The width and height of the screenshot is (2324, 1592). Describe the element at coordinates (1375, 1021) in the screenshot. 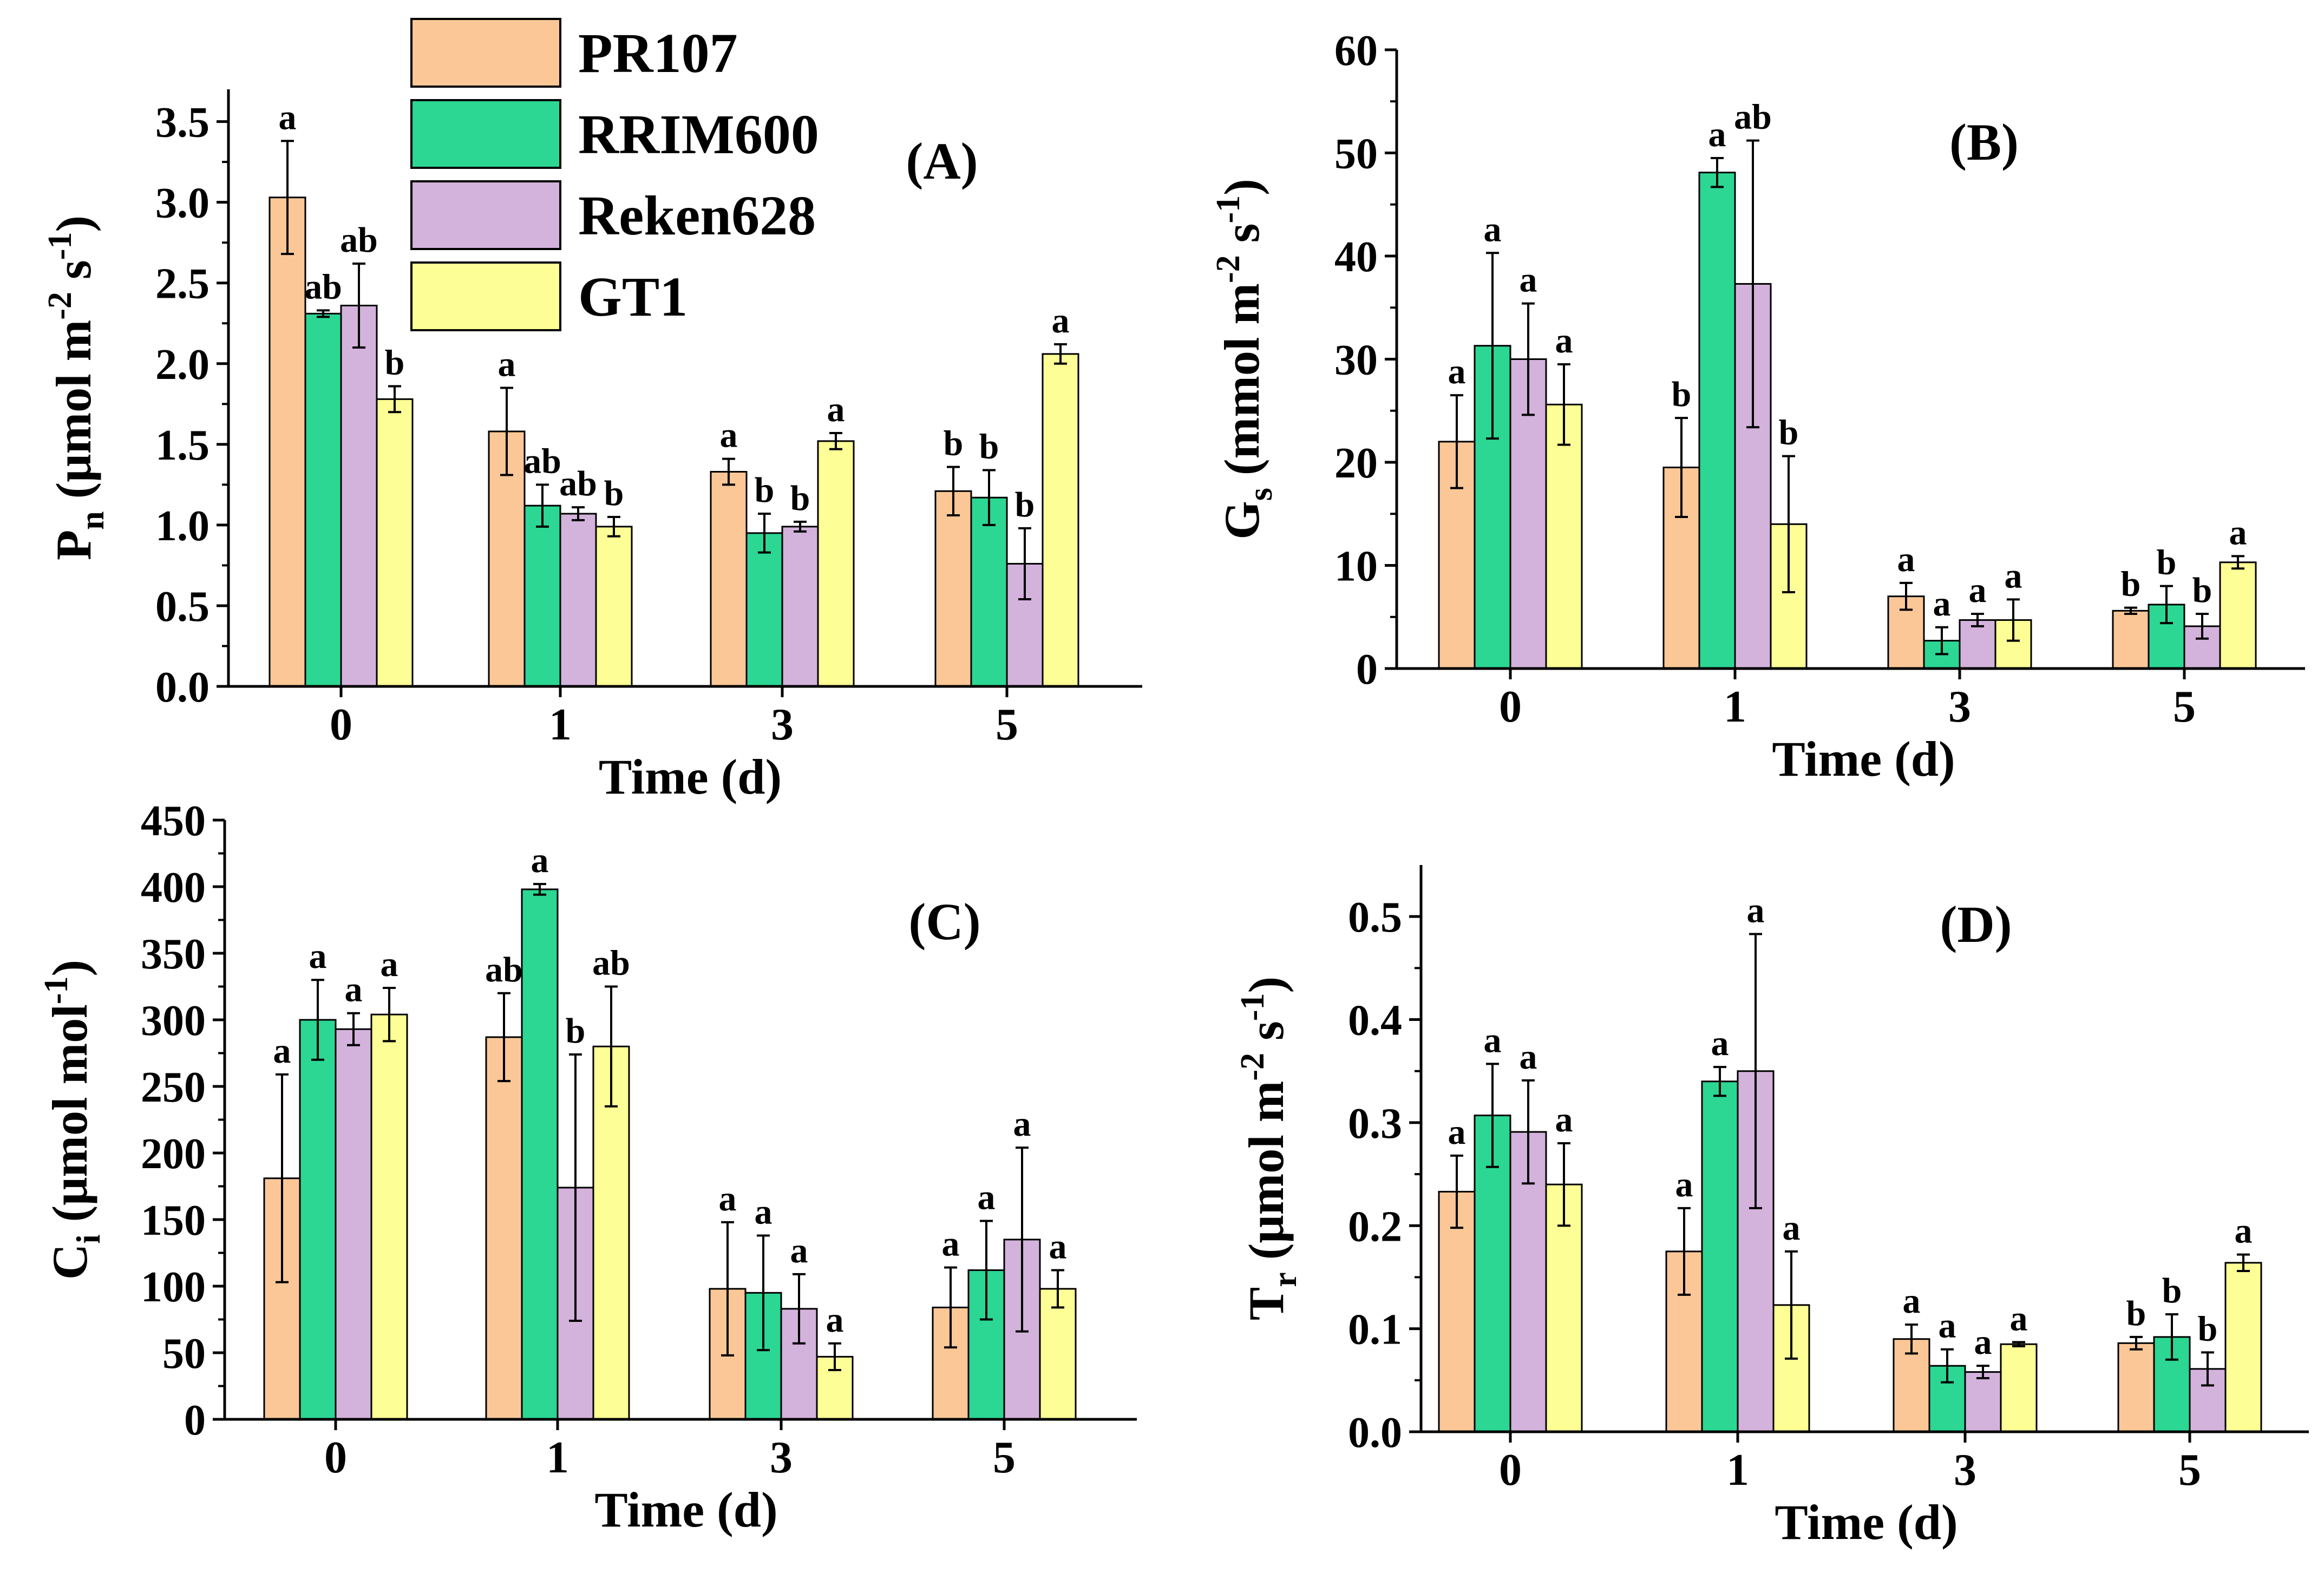

I see `y-tick-label: 0.4` at that location.